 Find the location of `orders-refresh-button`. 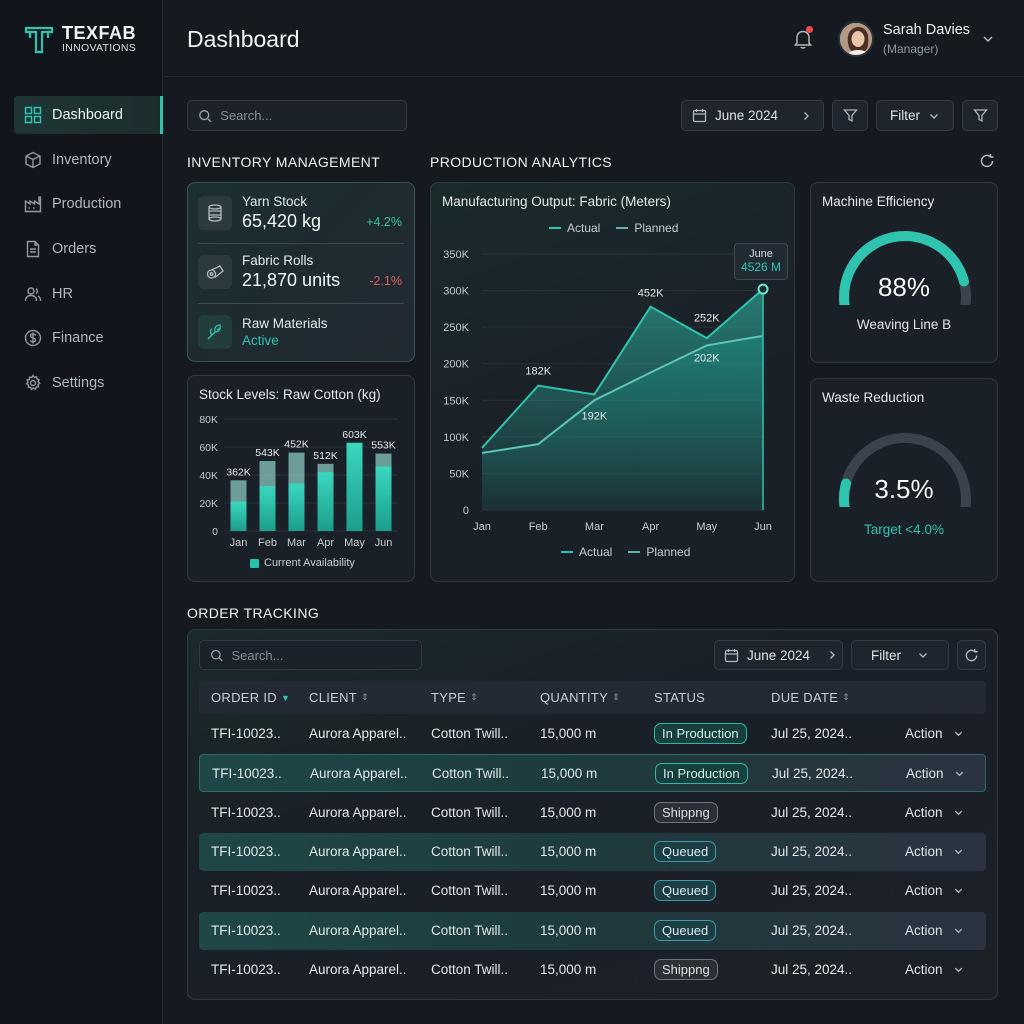

orders-refresh-button is located at coordinates (971, 655).